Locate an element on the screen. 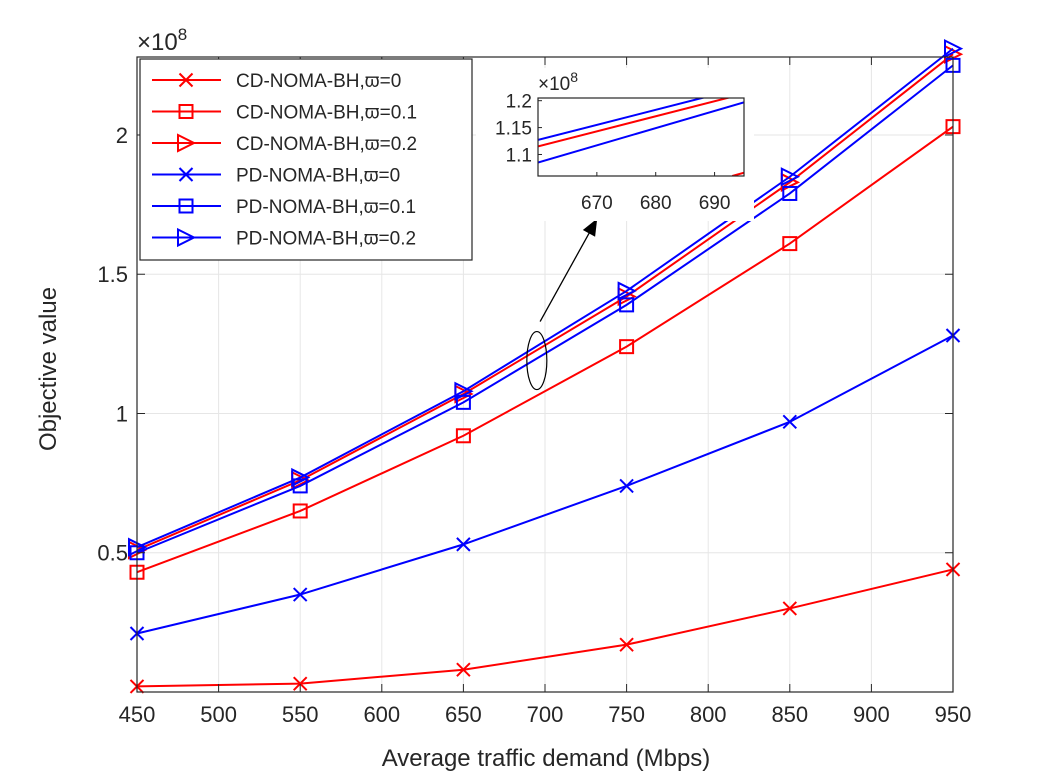 Image resolution: width=1052 pixels, height=775 pixels. legend-entry: PD-NOMA-BH,ϖ=0 is located at coordinates (276, 176).